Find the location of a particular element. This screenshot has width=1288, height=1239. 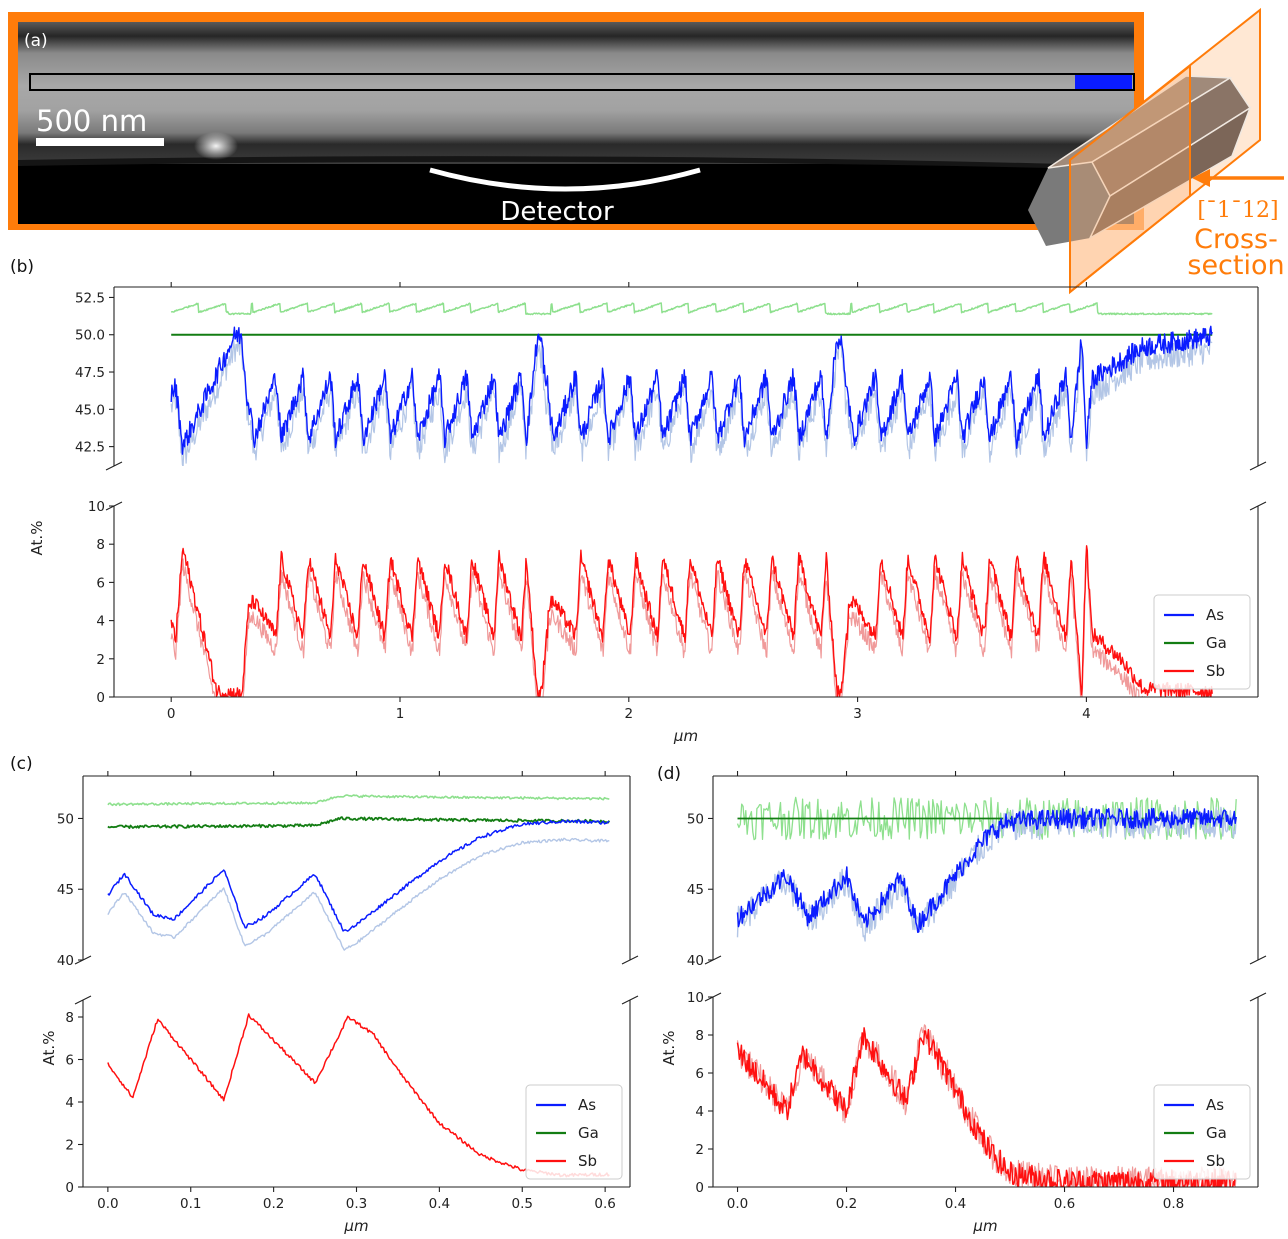

y-tick-label-upper: 47.5 is located at coordinates (90, 373).